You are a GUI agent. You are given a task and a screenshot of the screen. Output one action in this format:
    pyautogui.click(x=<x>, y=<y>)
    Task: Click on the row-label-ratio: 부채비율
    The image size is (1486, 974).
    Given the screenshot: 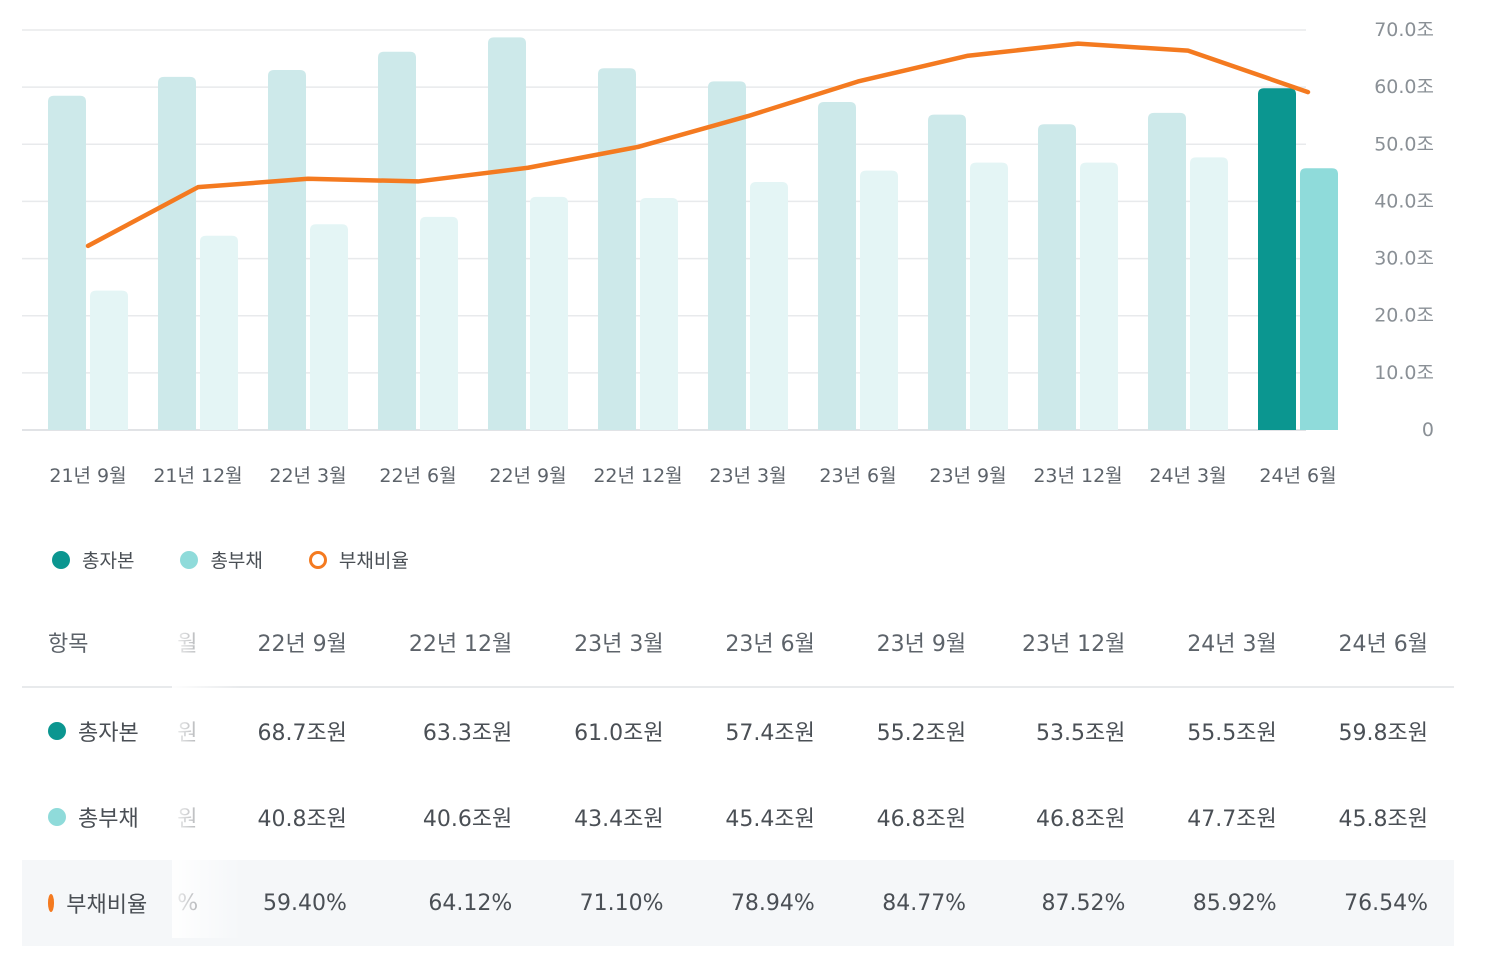 What is the action you would take?
    pyautogui.click(x=98, y=903)
    